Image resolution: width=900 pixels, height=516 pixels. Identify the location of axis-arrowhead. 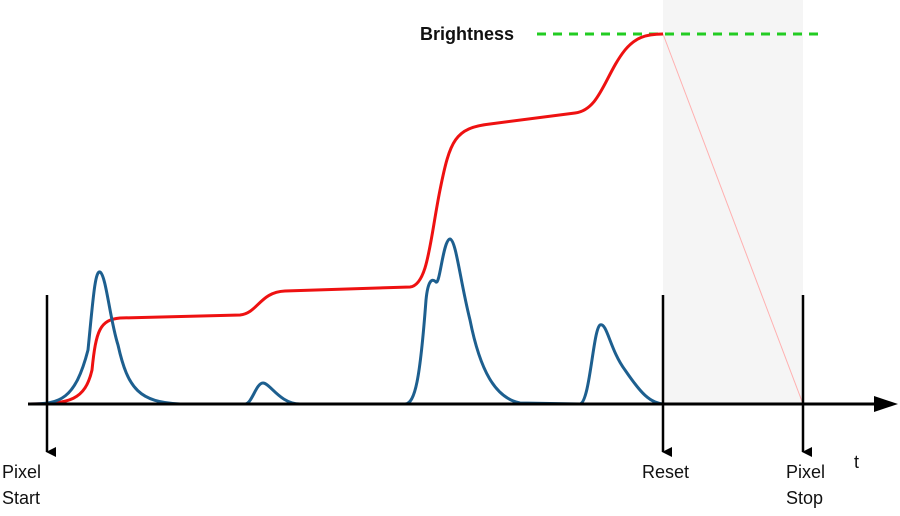
(886, 404).